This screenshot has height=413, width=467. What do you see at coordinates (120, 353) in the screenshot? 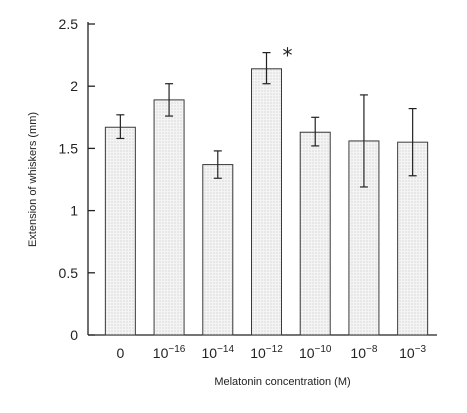
I see `x-tick-label: 0` at bounding box center [120, 353].